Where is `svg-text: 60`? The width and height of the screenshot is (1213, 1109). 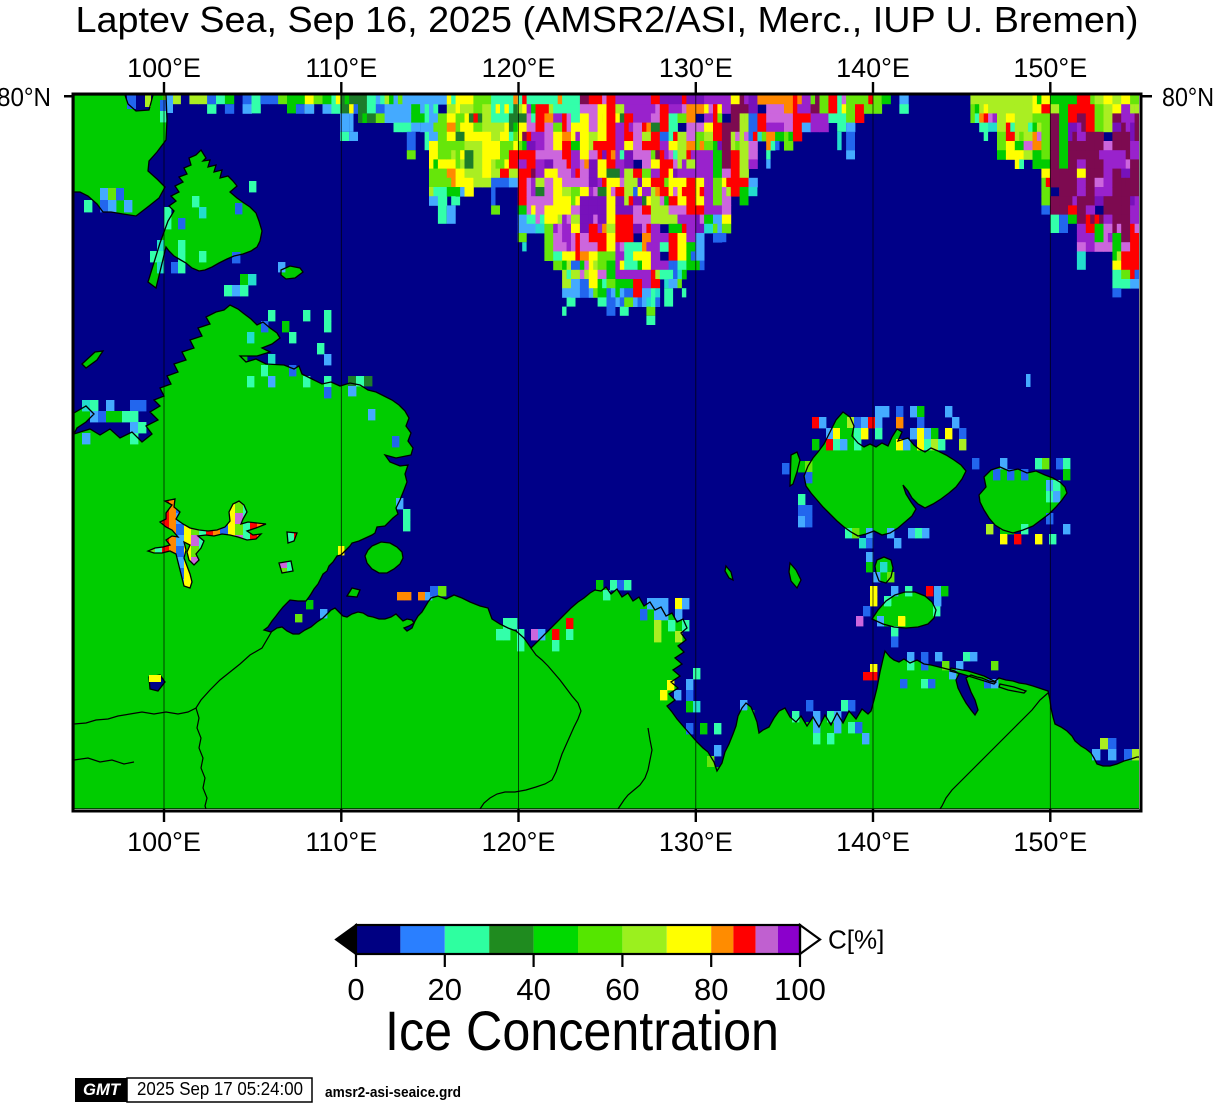 svg-text: 60 is located at coordinates (622, 989).